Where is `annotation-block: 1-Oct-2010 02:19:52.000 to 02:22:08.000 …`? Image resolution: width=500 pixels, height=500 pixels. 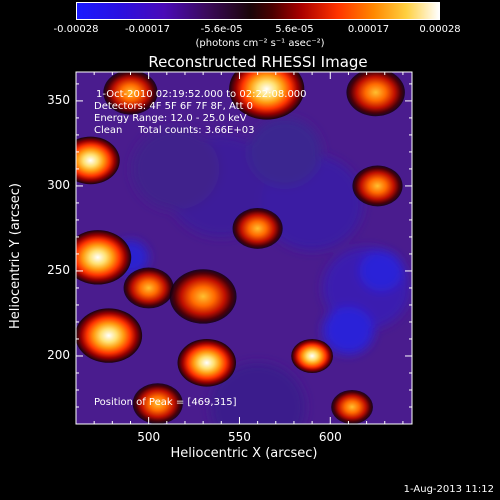 annotation-block: 1-Oct-2010 02:19:52.000 to 02:22:08.000 … is located at coordinates (200, 113).